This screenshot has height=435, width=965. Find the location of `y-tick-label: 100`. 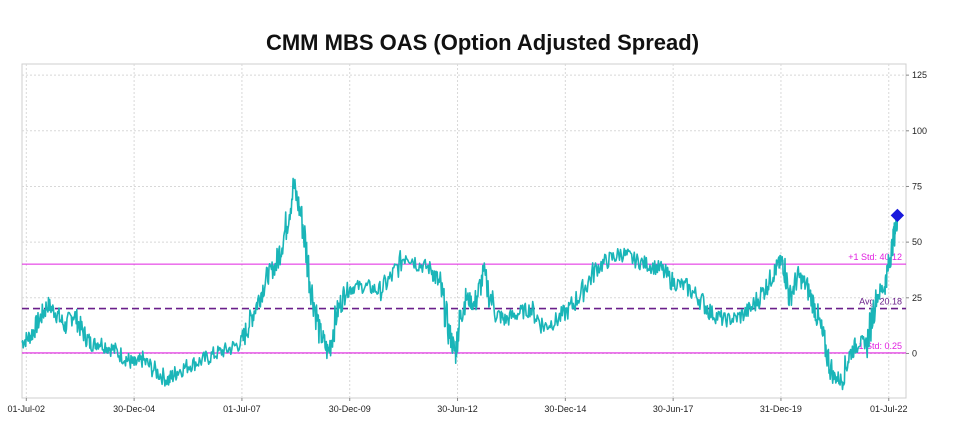

y-tick-label: 100 is located at coordinates (919, 131).